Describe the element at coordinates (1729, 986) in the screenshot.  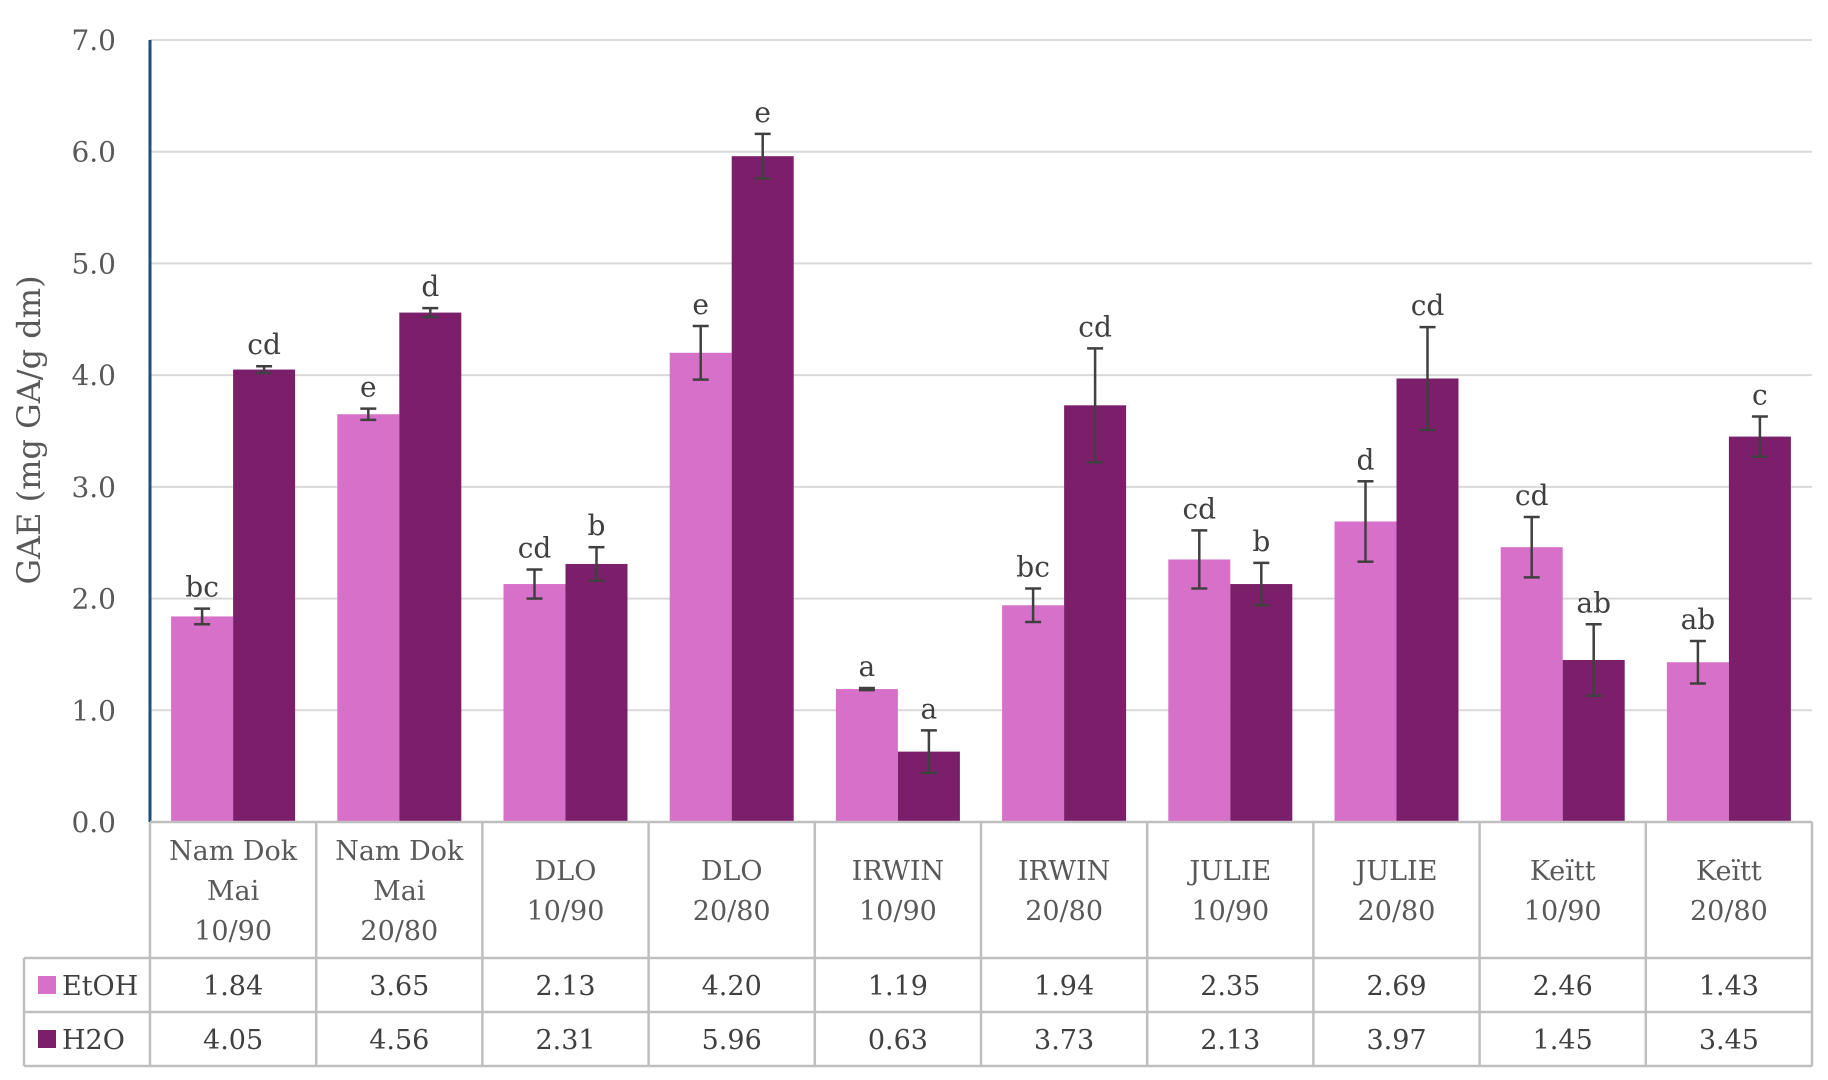
I see `table-value-cell: 1.43` at that location.